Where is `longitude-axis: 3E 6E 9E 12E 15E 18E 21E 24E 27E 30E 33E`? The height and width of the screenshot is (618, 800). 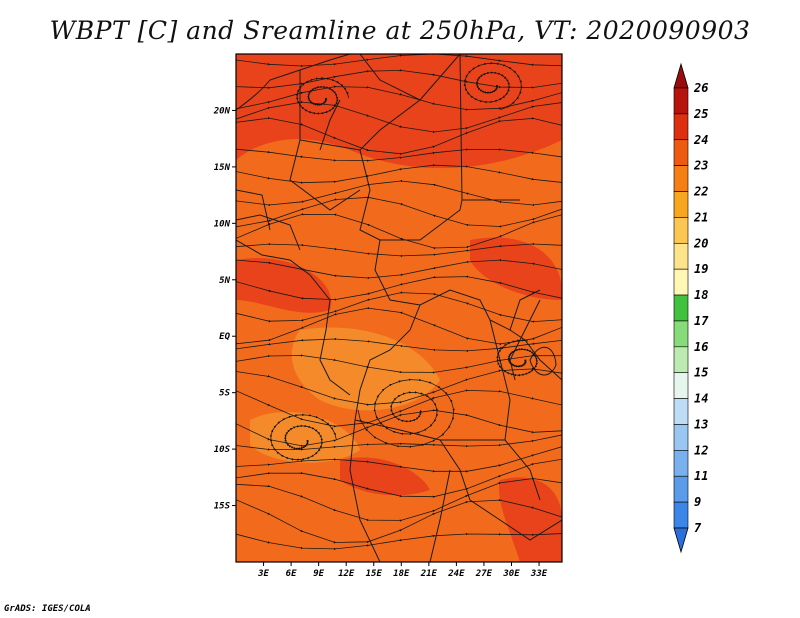
longitude-axis: 3E 6E 9E 12E 15E 18E 21E 24E 27E 30E 33E is located at coordinates (402, 570).